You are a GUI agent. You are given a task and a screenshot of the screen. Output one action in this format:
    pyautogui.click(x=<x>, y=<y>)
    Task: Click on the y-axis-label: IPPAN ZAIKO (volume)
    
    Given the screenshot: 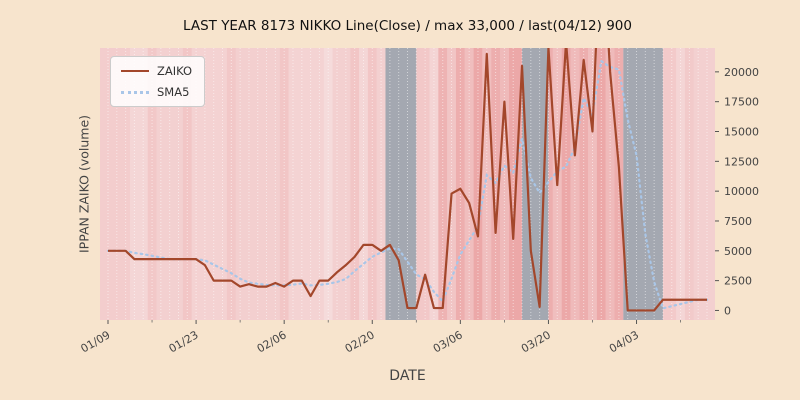 What is the action you would take?
    pyautogui.click(x=84, y=184)
    